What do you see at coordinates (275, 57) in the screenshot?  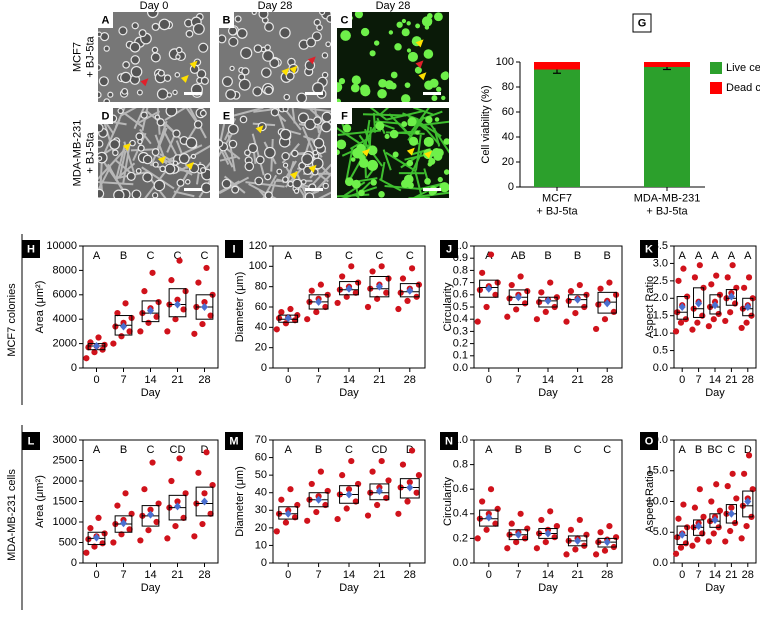 I see `micrograph-content` at bounding box center [275, 57].